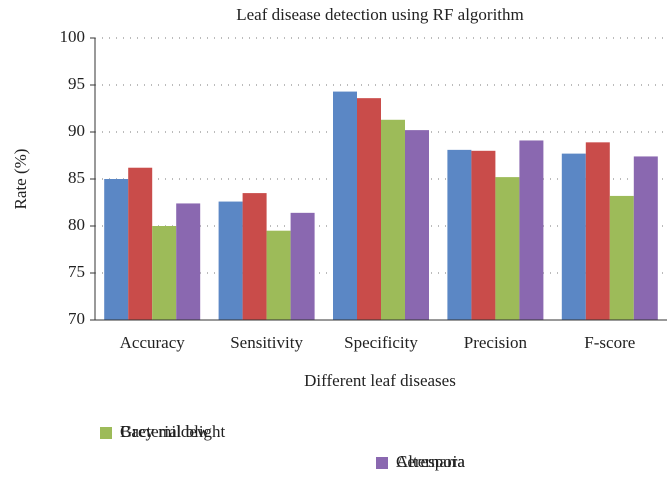 This screenshot has height=486, width=668. What do you see at coordinates (76, 271) in the screenshot?
I see `y-tick-label: 75` at bounding box center [76, 271].